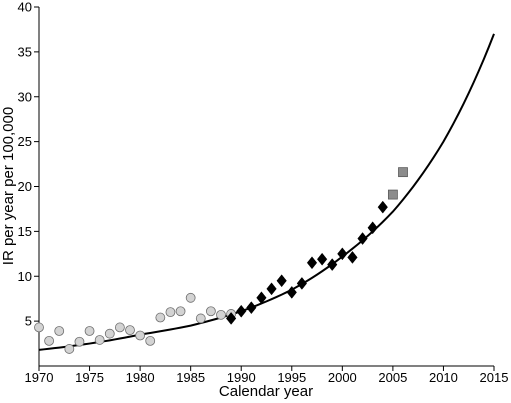 The image size is (511, 403). What do you see at coordinates (25, 276) in the screenshot?
I see `y-tick-label: 10` at bounding box center [25, 276].